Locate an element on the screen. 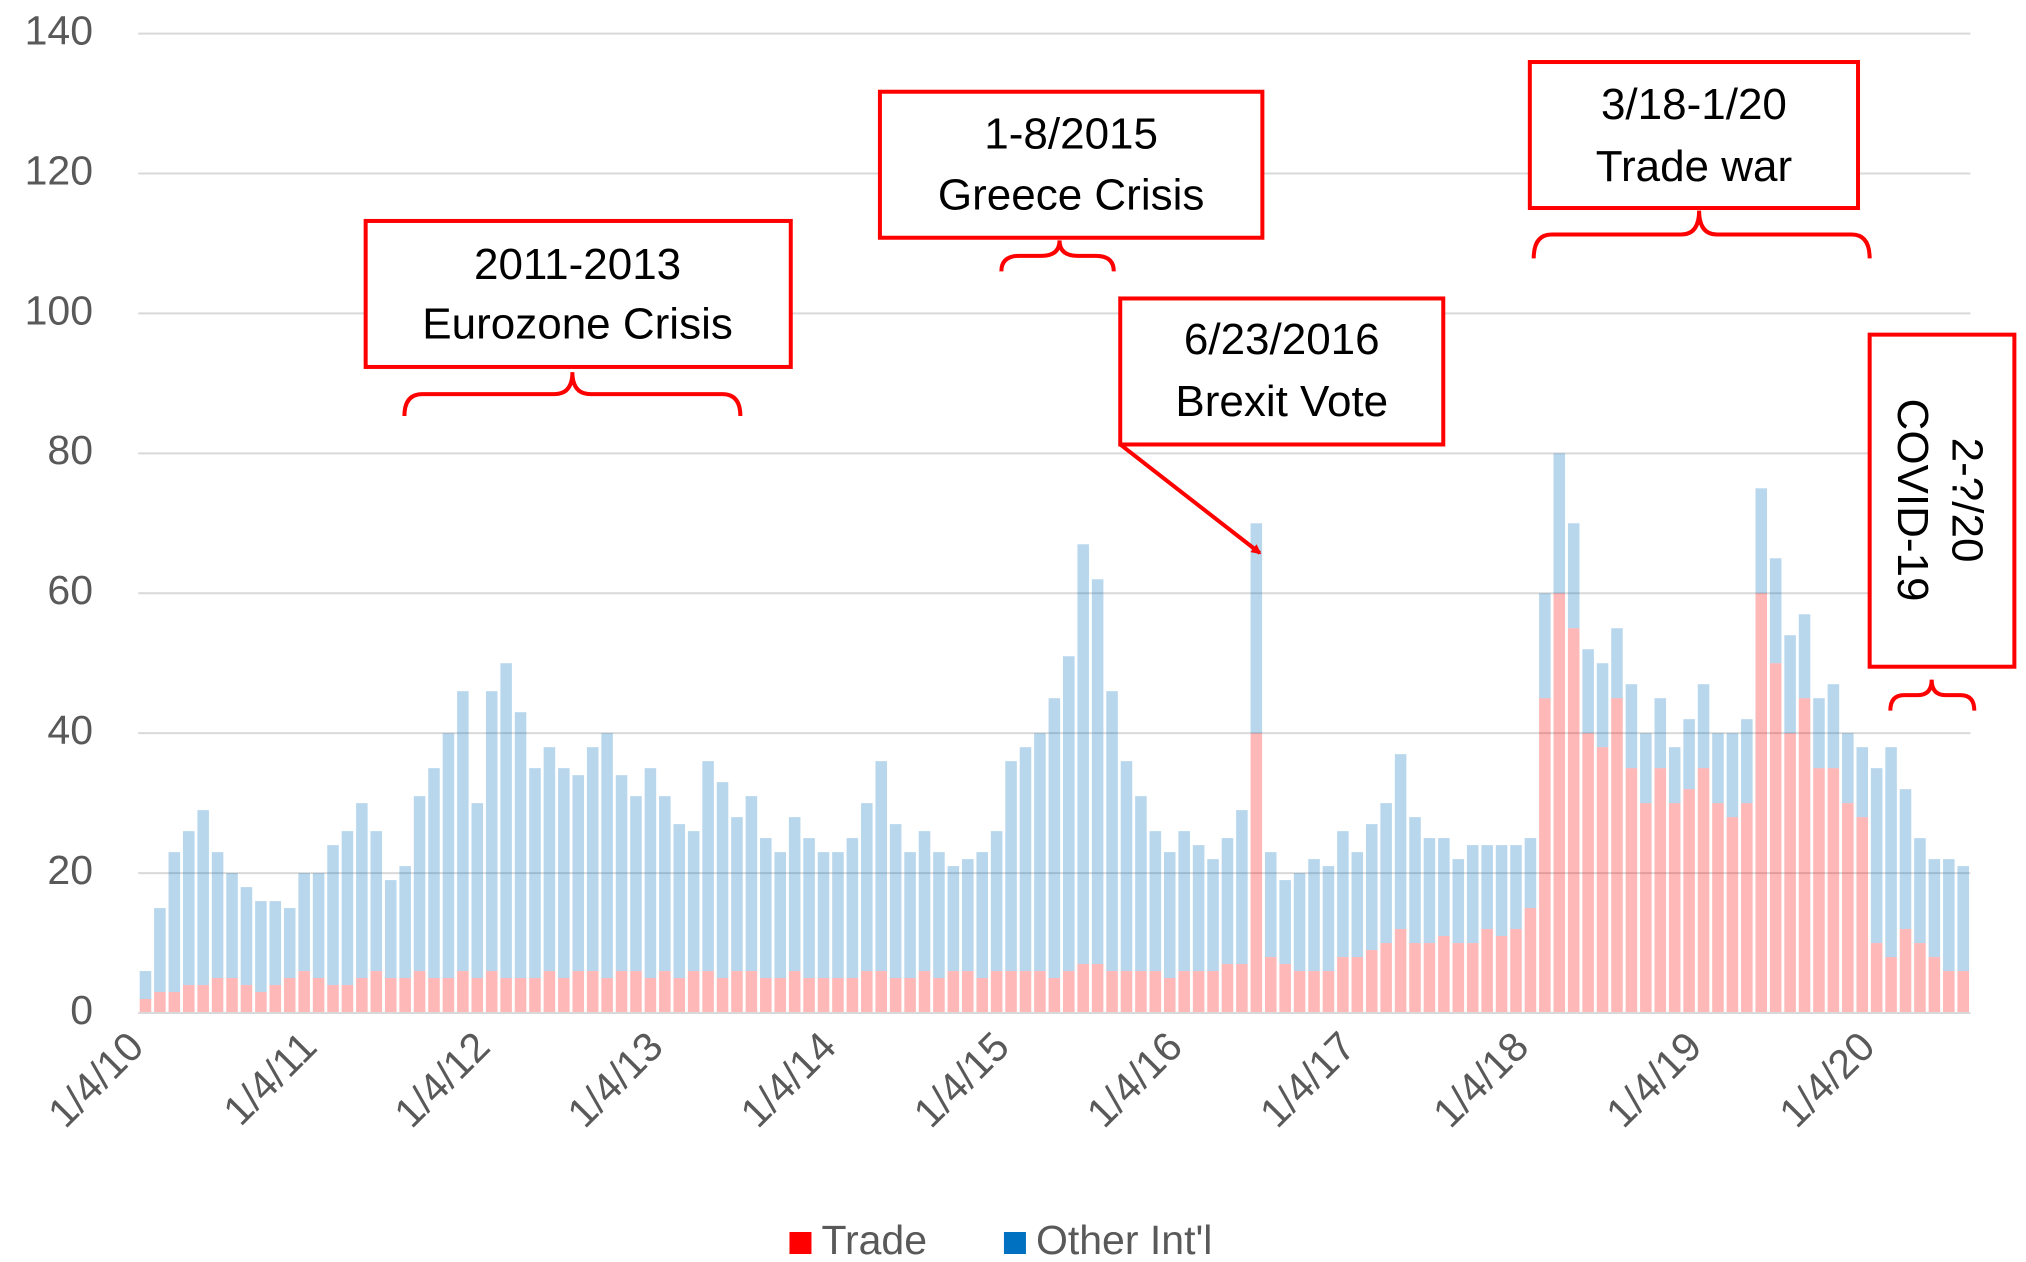 The width and height of the screenshot is (2026, 1262). x-tick-label: 1/4/14 is located at coordinates (788, 1079).